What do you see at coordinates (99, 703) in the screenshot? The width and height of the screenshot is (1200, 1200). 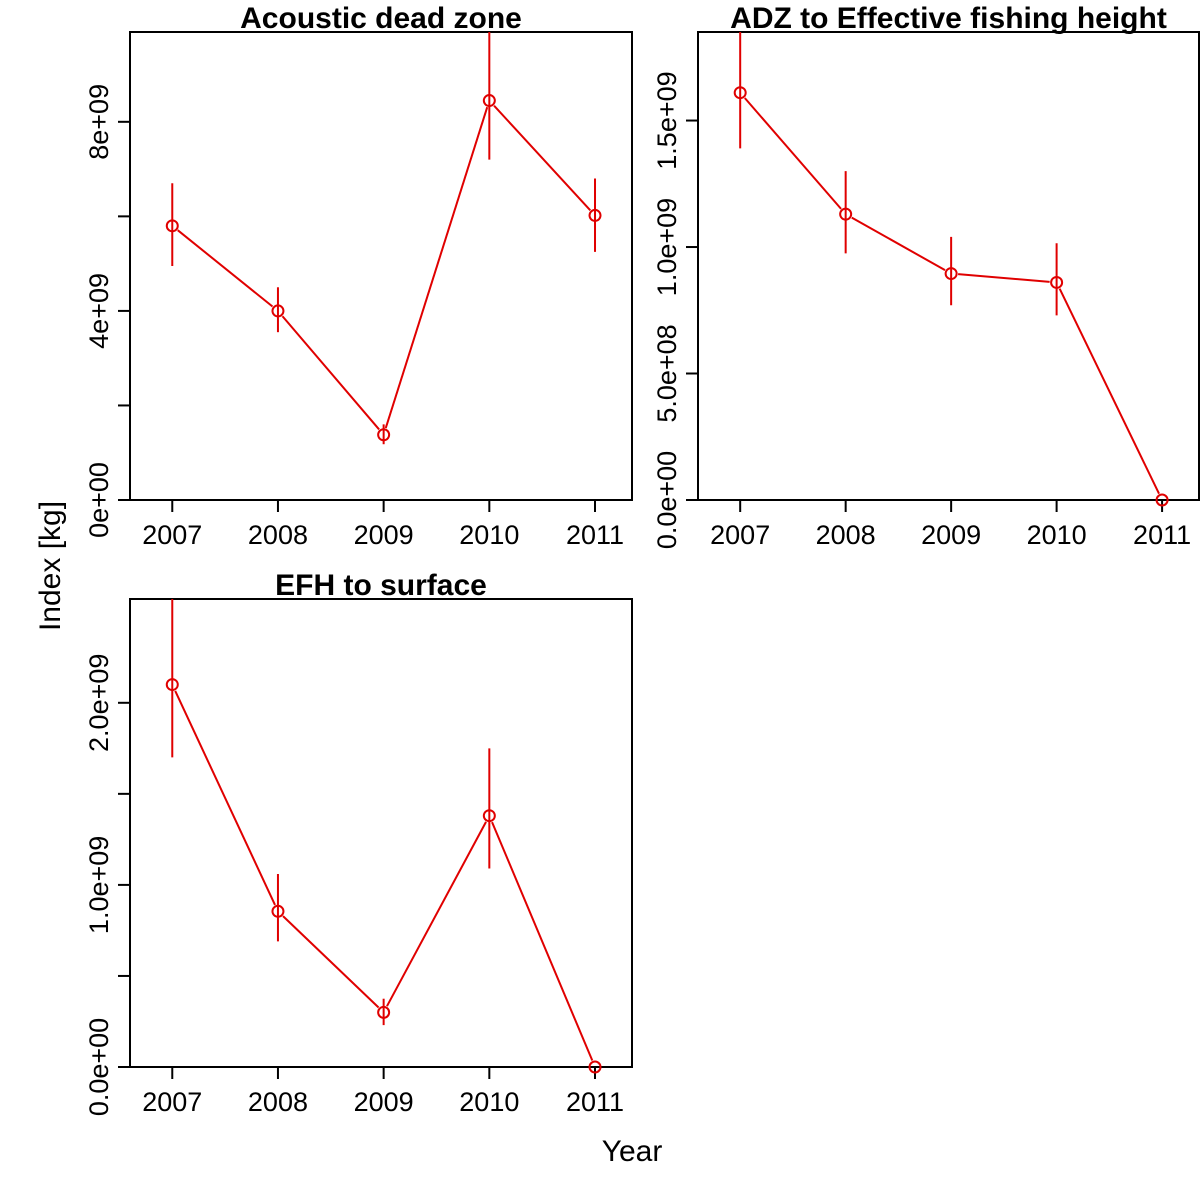 I see `y-tick-label: 2.0e+09` at bounding box center [99, 703].